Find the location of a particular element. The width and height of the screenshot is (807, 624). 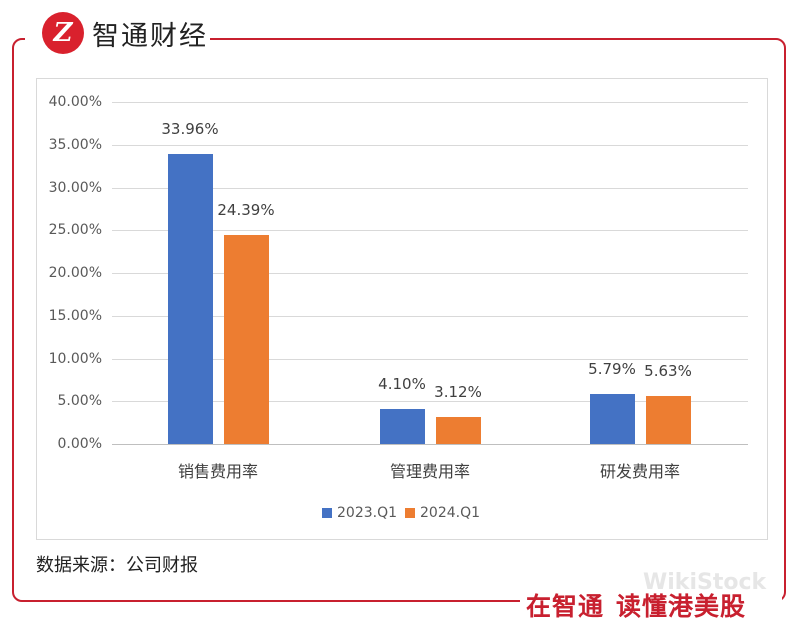

slogan-part-2: 读懂港美股 is located at coordinates (681, 606).